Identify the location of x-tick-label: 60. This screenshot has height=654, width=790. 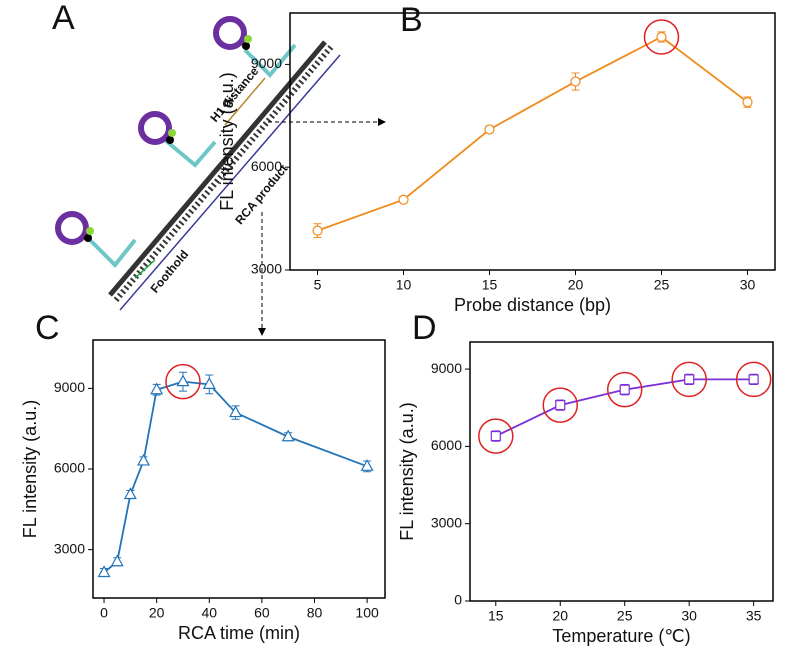
(262, 613).